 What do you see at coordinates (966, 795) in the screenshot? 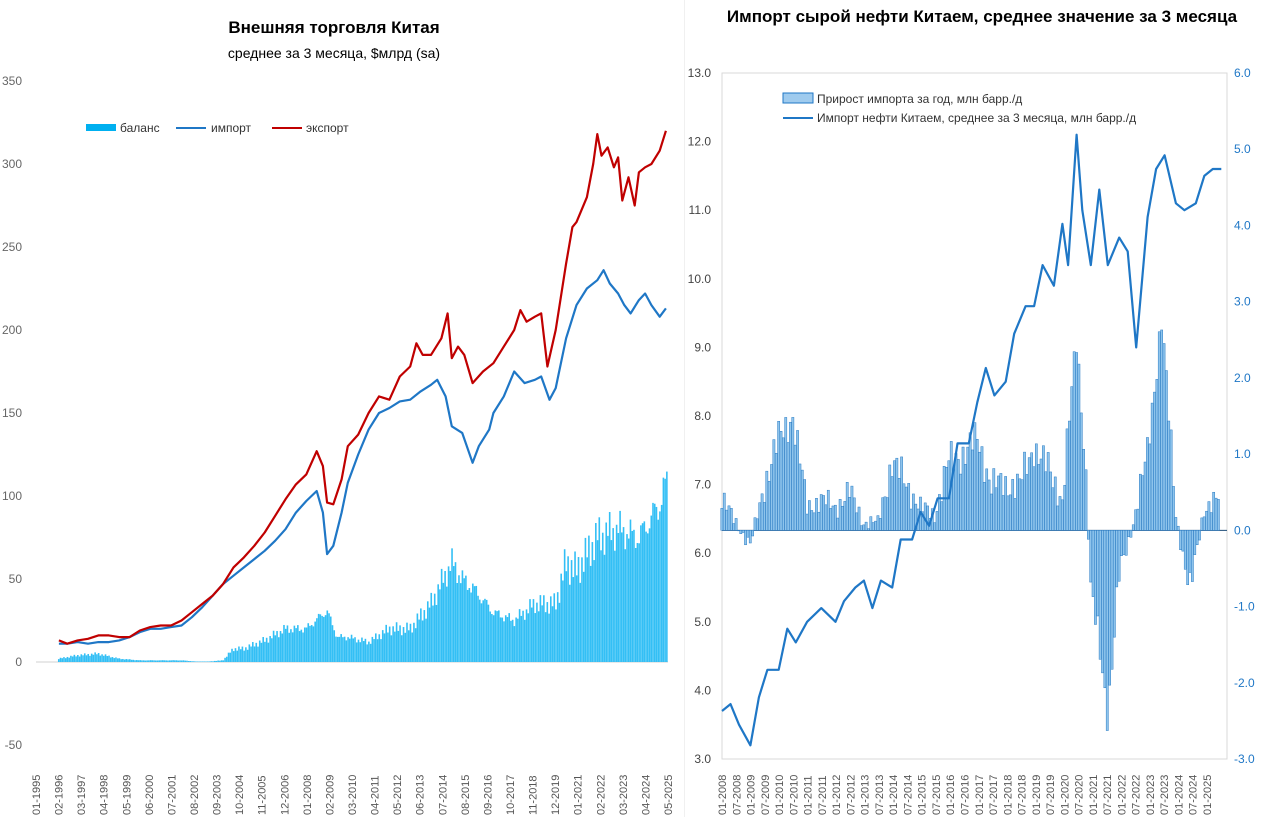
I see `x-tick-label: 07-2016` at bounding box center [966, 795].